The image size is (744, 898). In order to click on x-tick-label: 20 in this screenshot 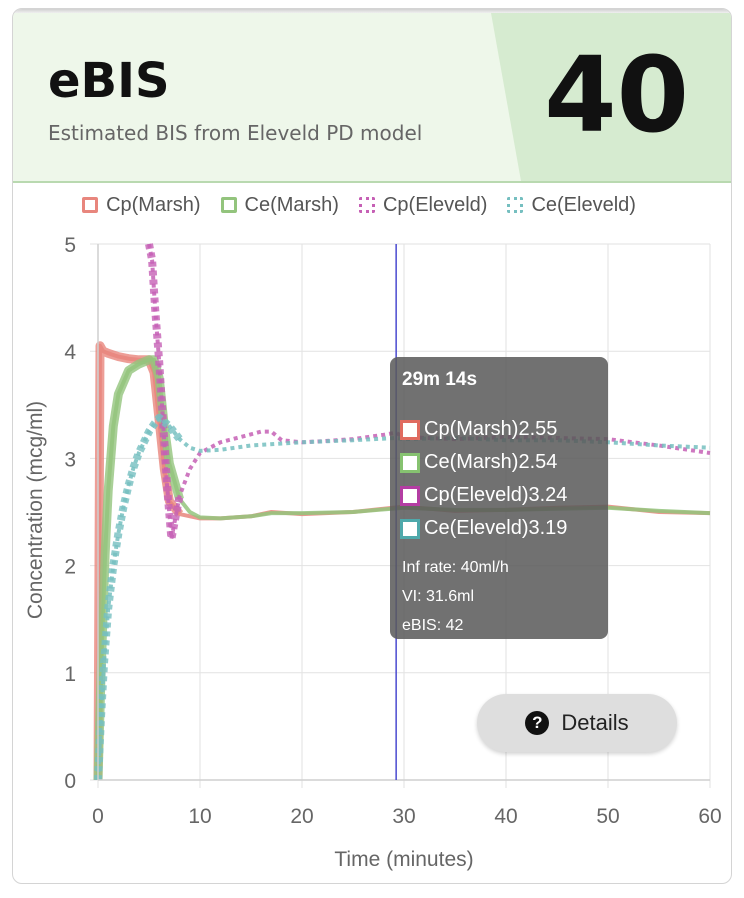, I will do `click(301, 816)`.